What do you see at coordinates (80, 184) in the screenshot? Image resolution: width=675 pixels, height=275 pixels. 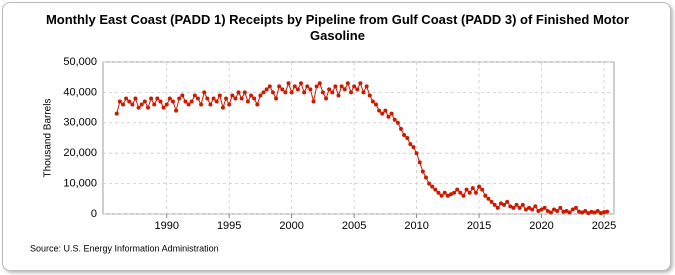 I see `y-tick-label: 10,000` at bounding box center [80, 184].